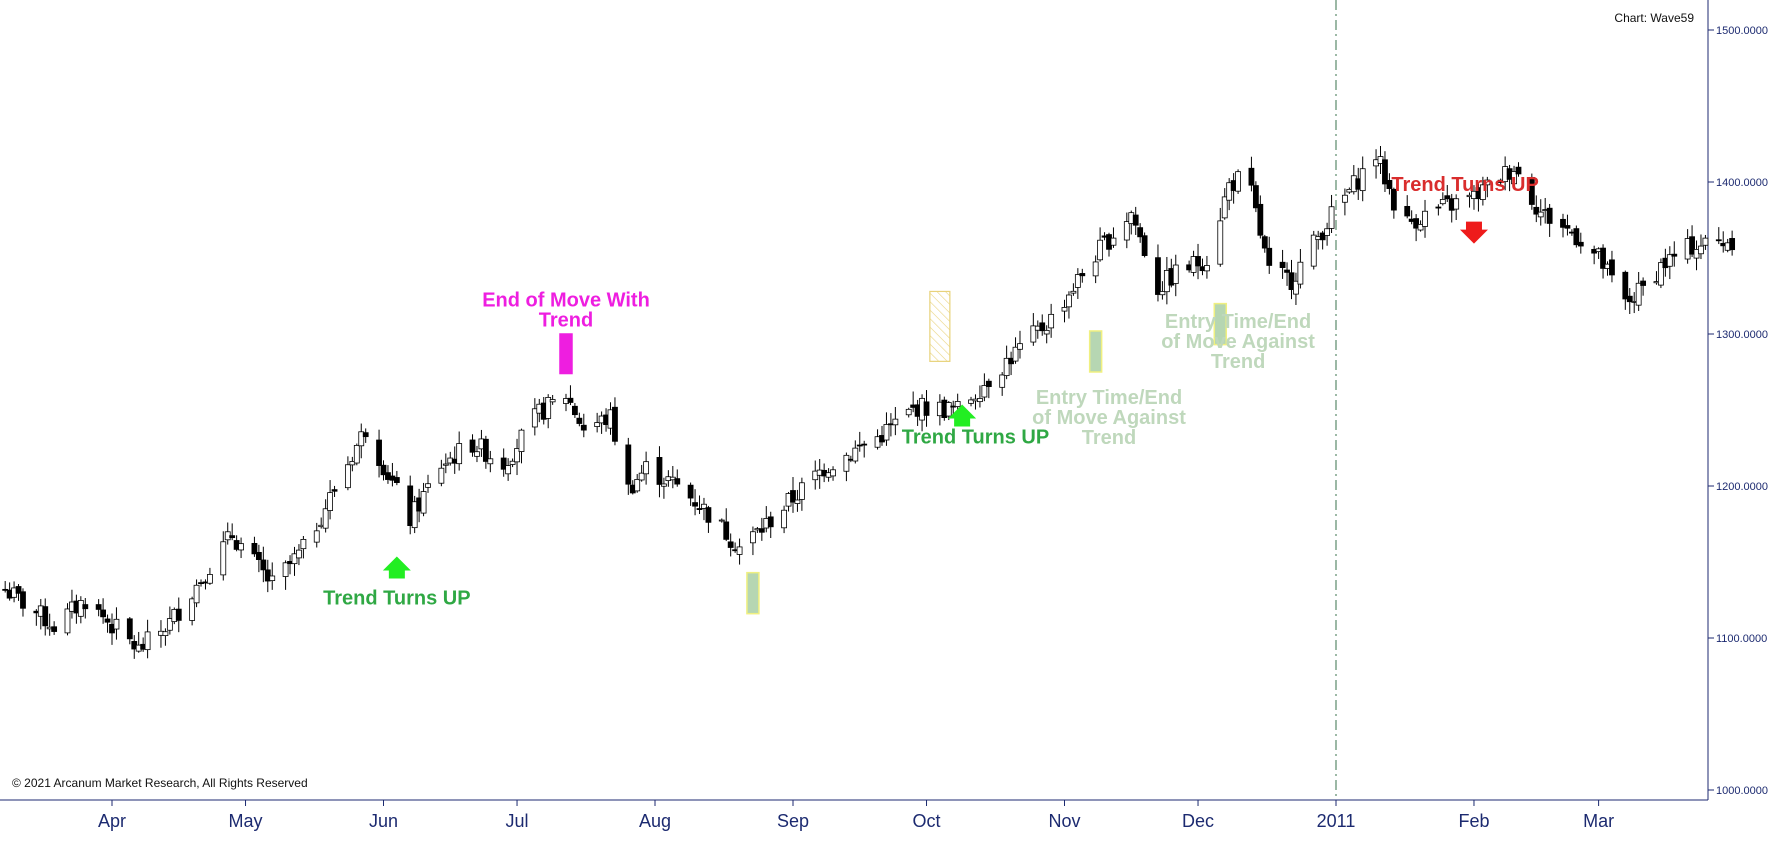 This screenshot has height=859, width=1776. What do you see at coordinates (1742, 335) in the screenshot?
I see `y-tick-label: 1300.0000` at bounding box center [1742, 335].